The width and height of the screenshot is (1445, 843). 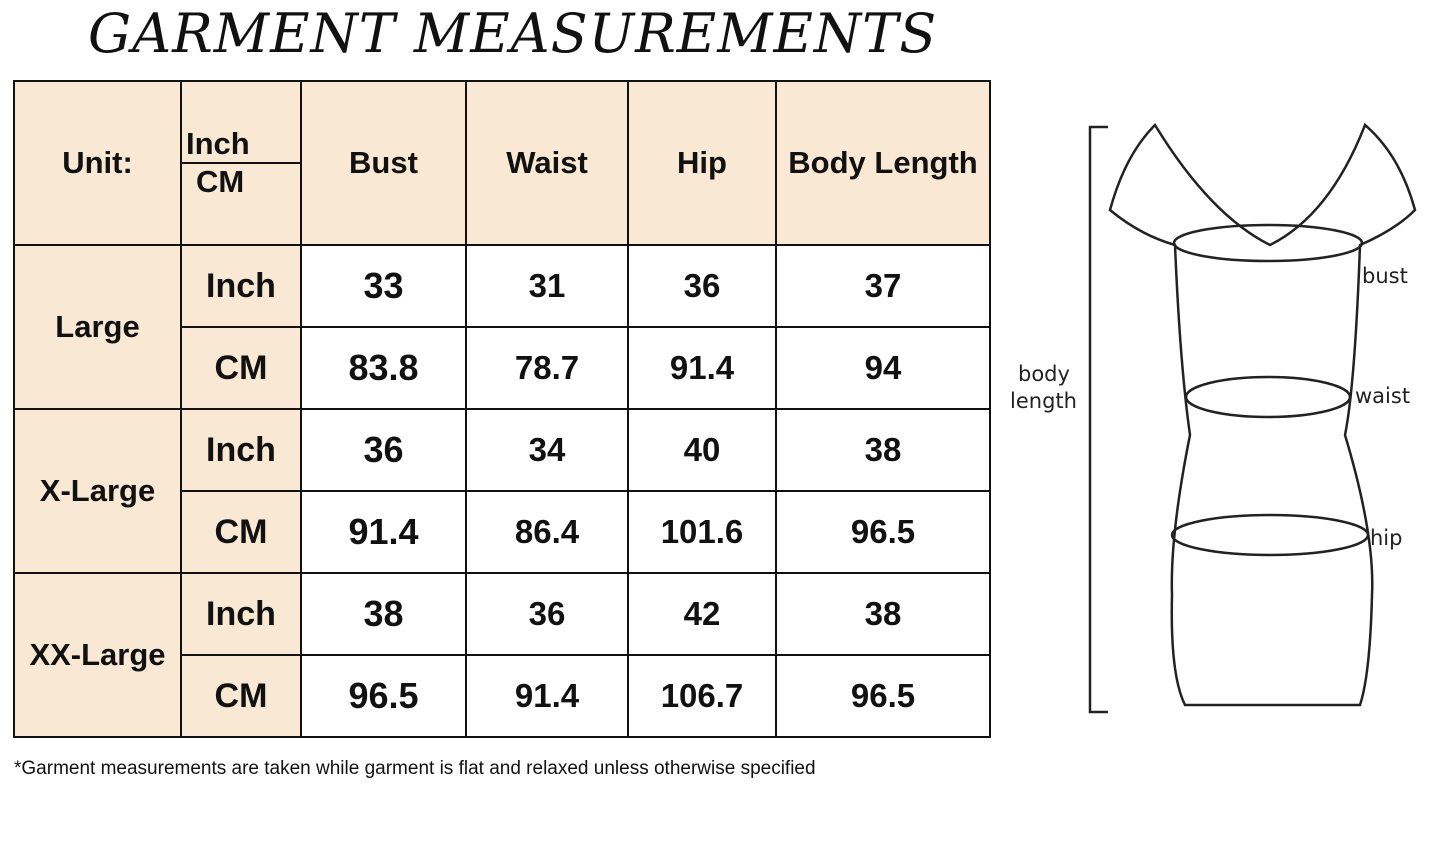 What do you see at coordinates (883, 163) in the screenshot?
I see `col-body-length: Body Length` at bounding box center [883, 163].